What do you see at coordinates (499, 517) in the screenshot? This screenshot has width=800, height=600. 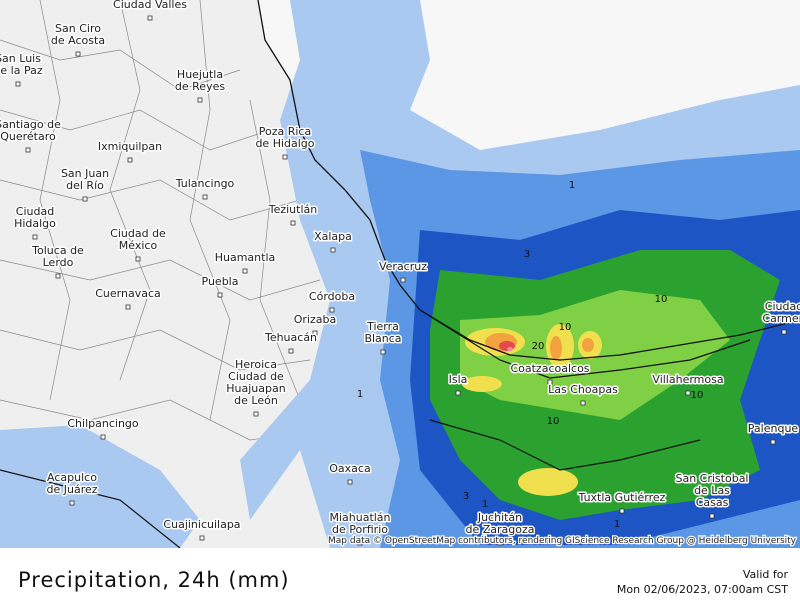 I see `city-label-line: Juchitán` at bounding box center [499, 517].